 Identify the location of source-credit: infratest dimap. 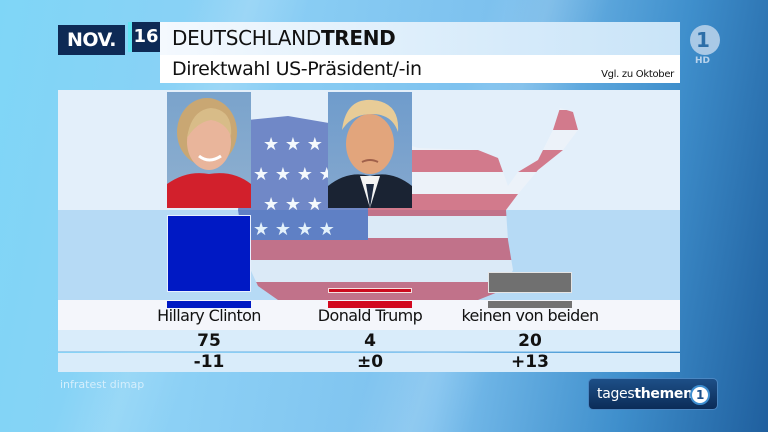
(102, 384).